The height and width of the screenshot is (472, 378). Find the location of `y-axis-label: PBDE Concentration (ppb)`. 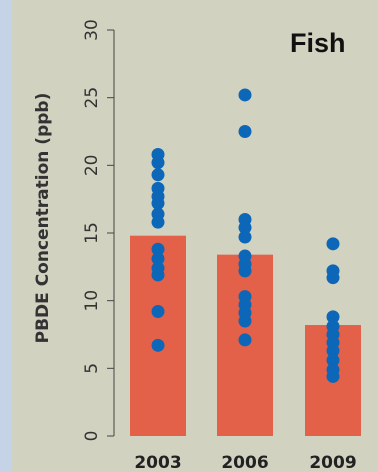

y-axis-label: PBDE Concentration (ppb) is located at coordinates (43, 218).